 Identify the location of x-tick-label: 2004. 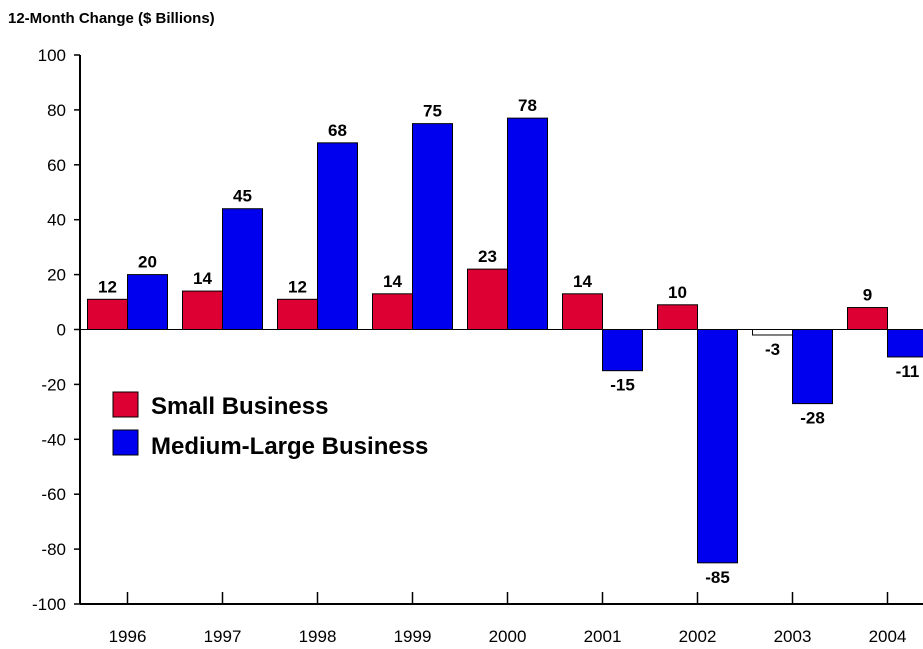
(888, 636).